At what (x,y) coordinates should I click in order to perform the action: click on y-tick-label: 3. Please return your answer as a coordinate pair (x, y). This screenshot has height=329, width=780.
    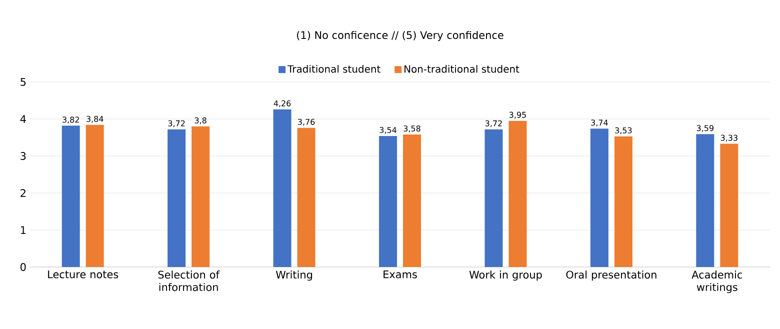
    Looking at the image, I should click on (23, 156).